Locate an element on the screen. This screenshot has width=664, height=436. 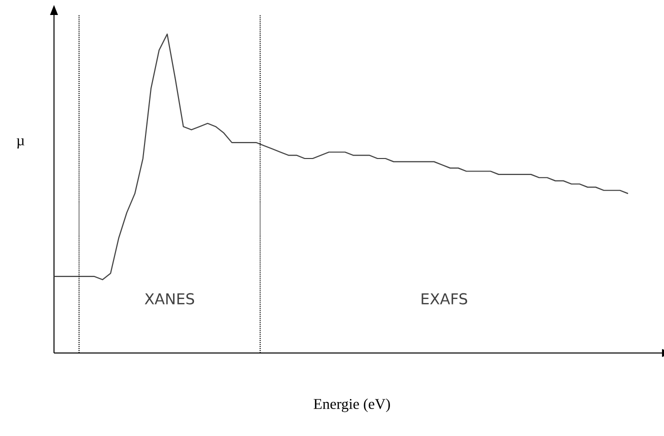
annotation: XANES is located at coordinates (169, 298).